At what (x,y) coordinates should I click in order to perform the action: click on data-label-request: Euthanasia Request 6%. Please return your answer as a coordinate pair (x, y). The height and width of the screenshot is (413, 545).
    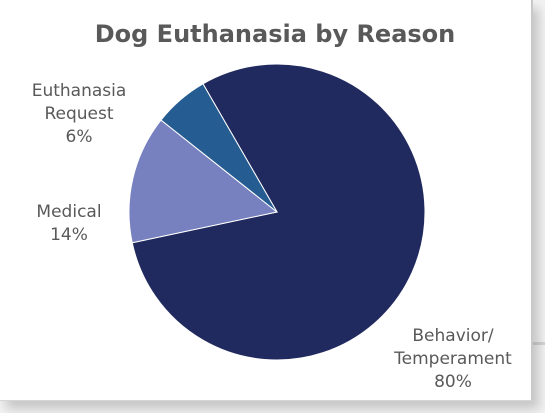
    Looking at the image, I should click on (79, 114).